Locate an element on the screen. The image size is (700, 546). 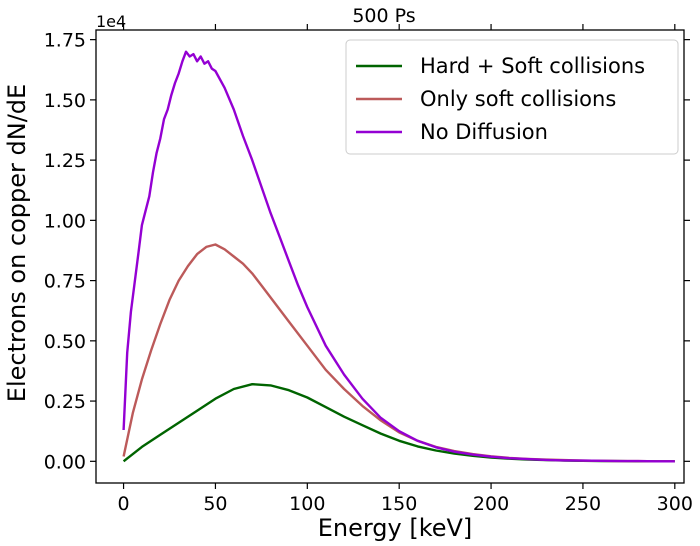
y-tick-label: 1.00 is located at coordinates (65, 221).